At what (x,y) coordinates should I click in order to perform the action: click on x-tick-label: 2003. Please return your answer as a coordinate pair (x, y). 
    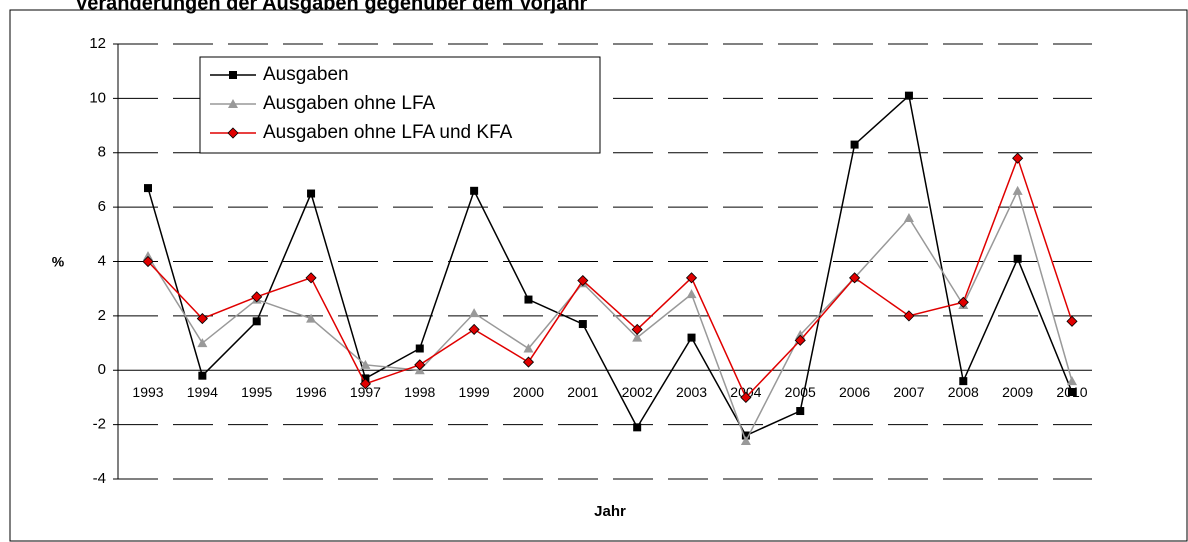
    Looking at the image, I should click on (691, 392).